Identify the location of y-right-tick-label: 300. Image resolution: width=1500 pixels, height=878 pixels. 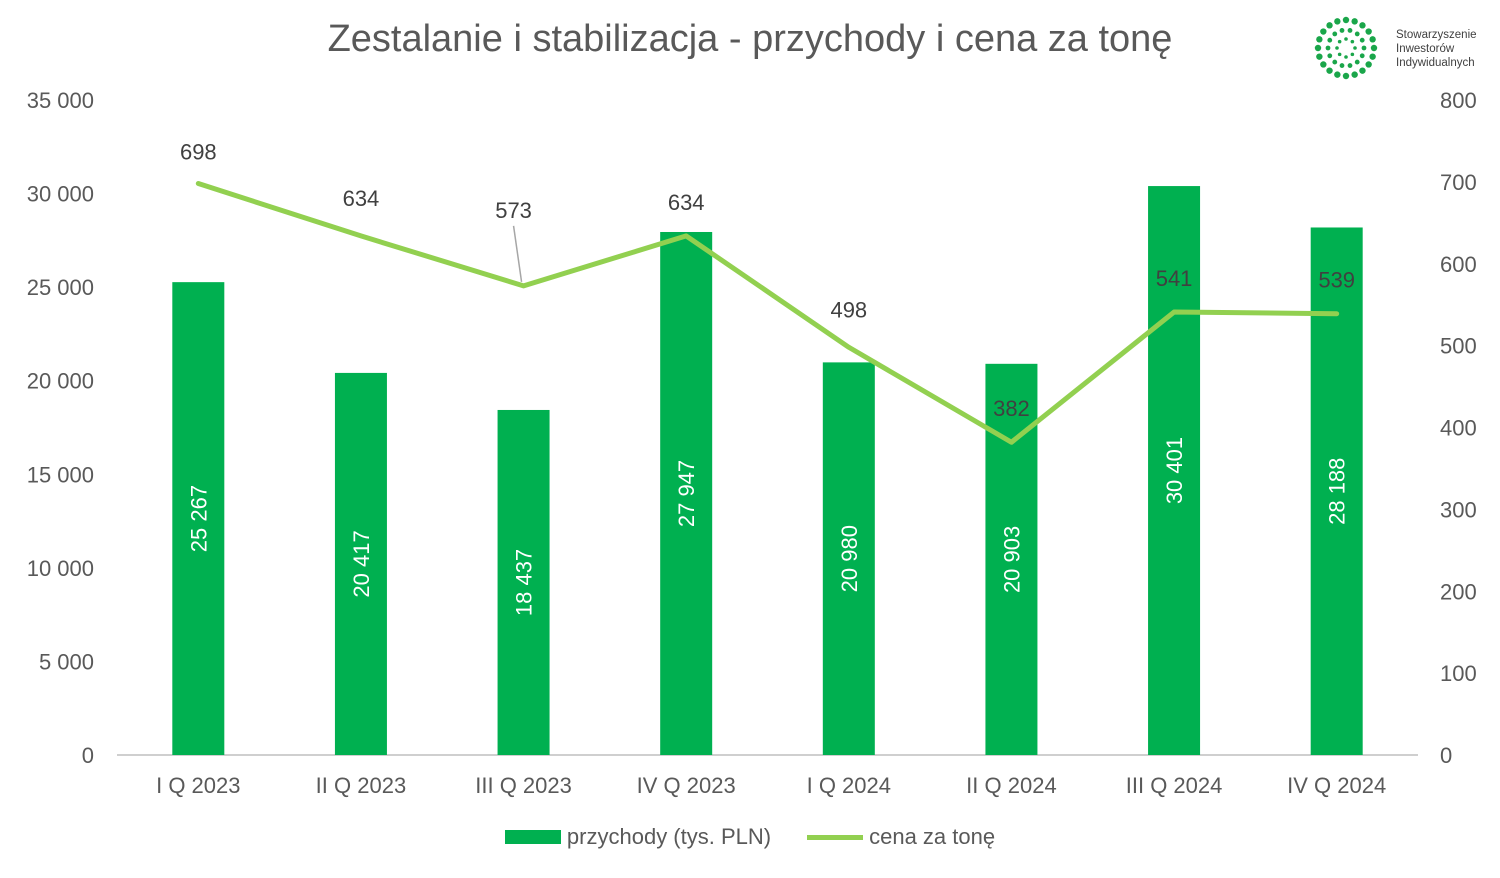
(1458, 509).